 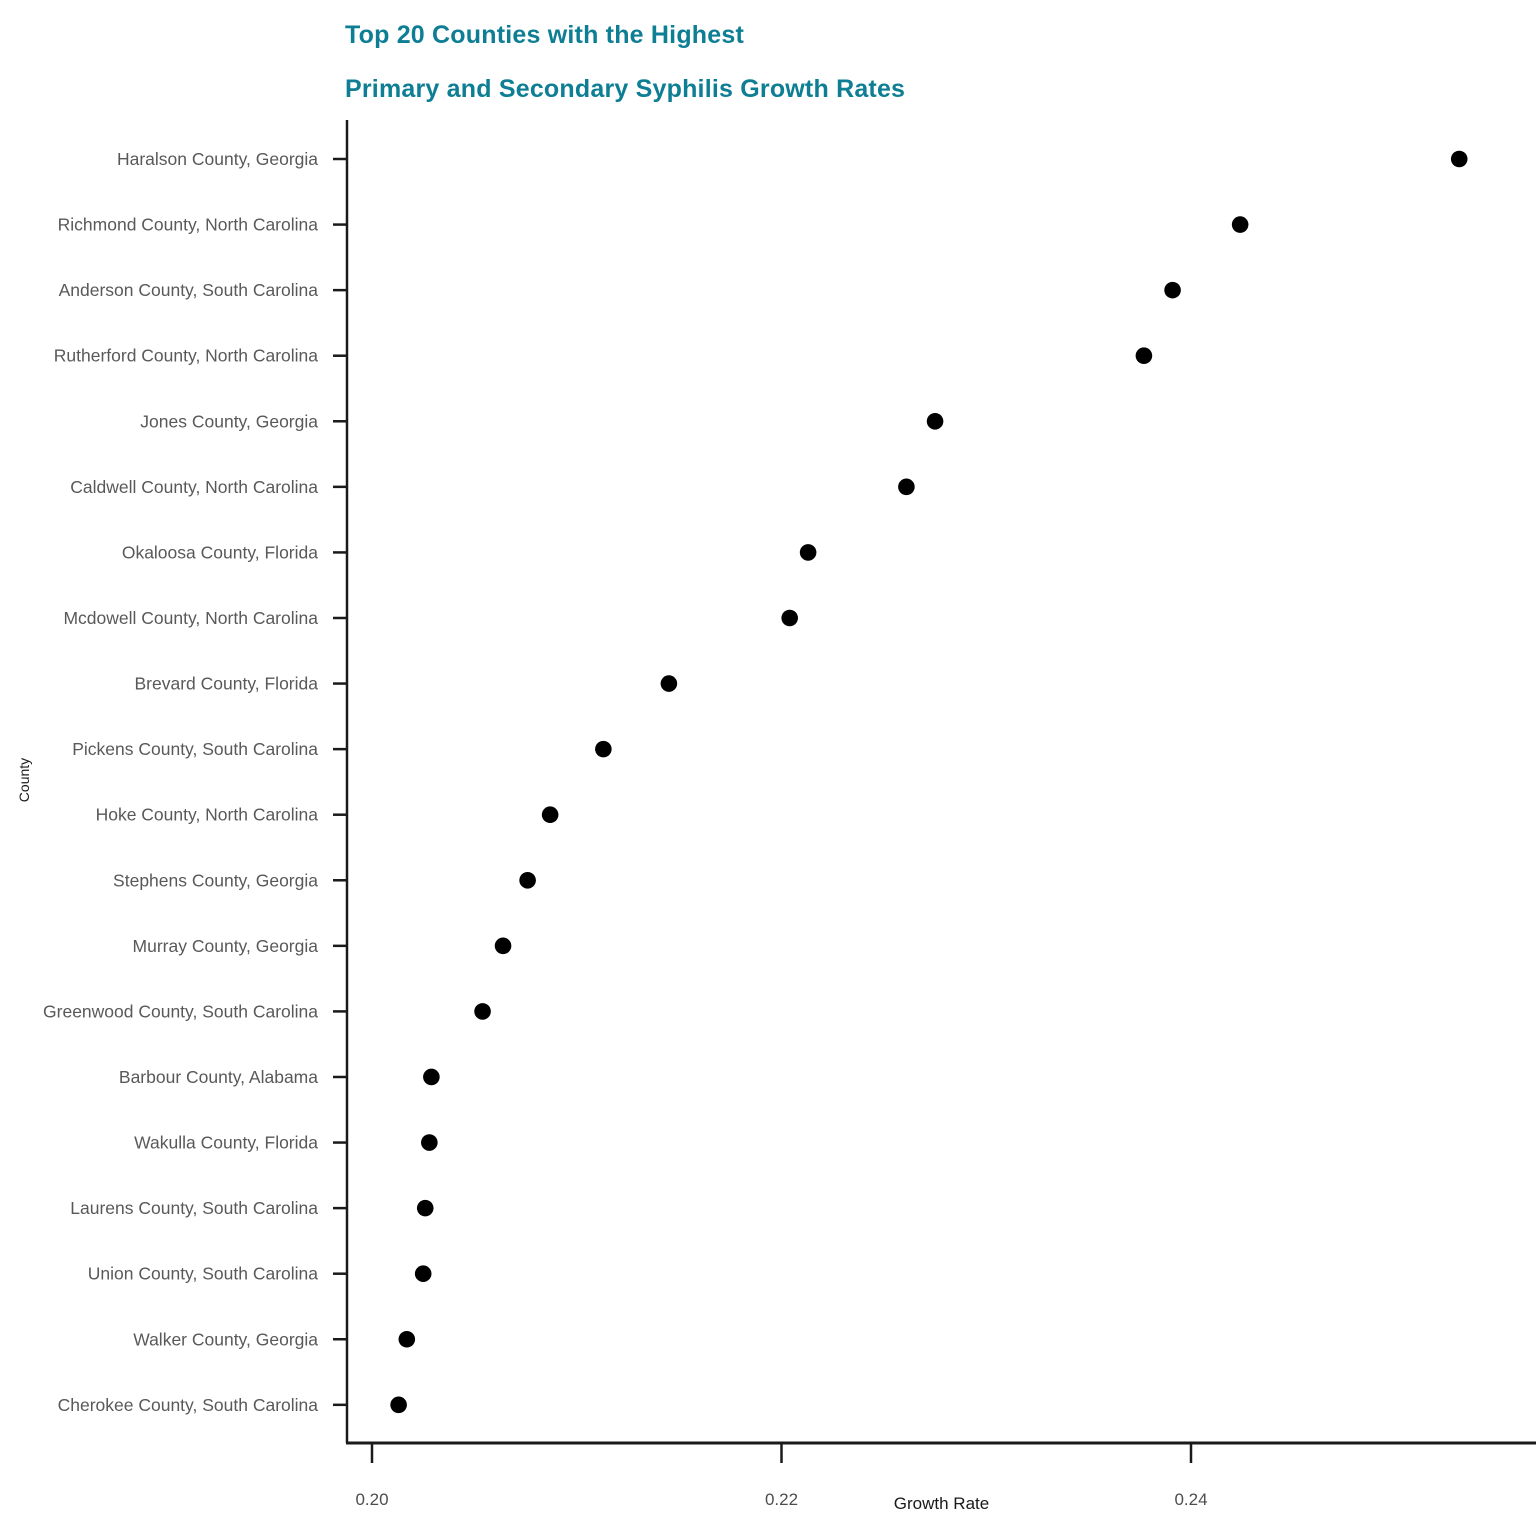 What do you see at coordinates (225, 1339) in the screenshot?
I see `y-tick-label: Walker County, Georgia` at bounding box center [225, 1339].